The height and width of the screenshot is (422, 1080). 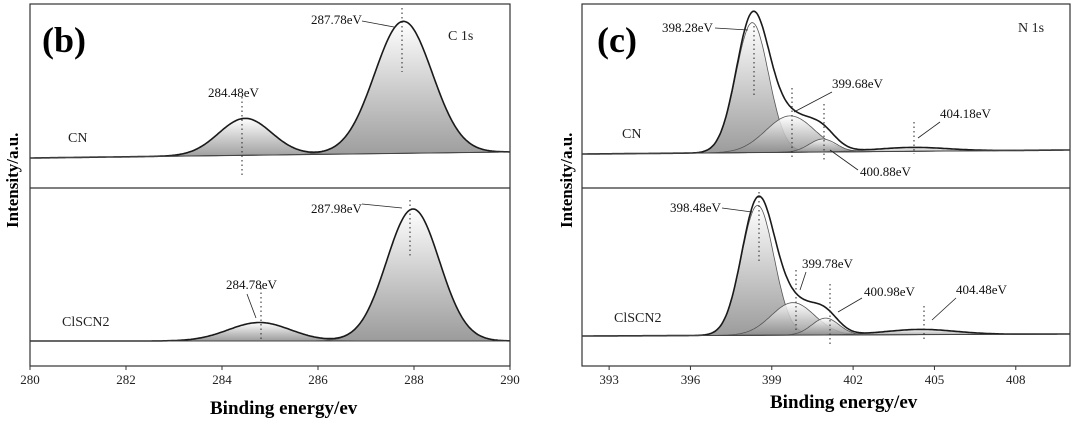 What do you see at coordinates (126, 379) in the screenshot?
I see `x-tick-label: 282` at bounding box center [126, 379].